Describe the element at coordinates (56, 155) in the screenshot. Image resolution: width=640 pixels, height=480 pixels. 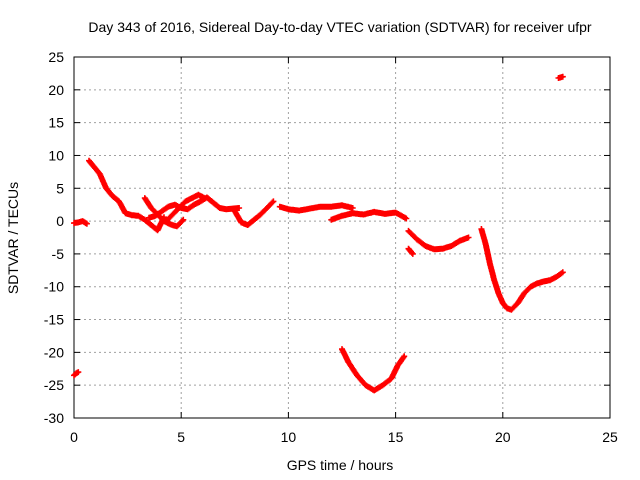
I see `y-tick-label: 10` at that location.